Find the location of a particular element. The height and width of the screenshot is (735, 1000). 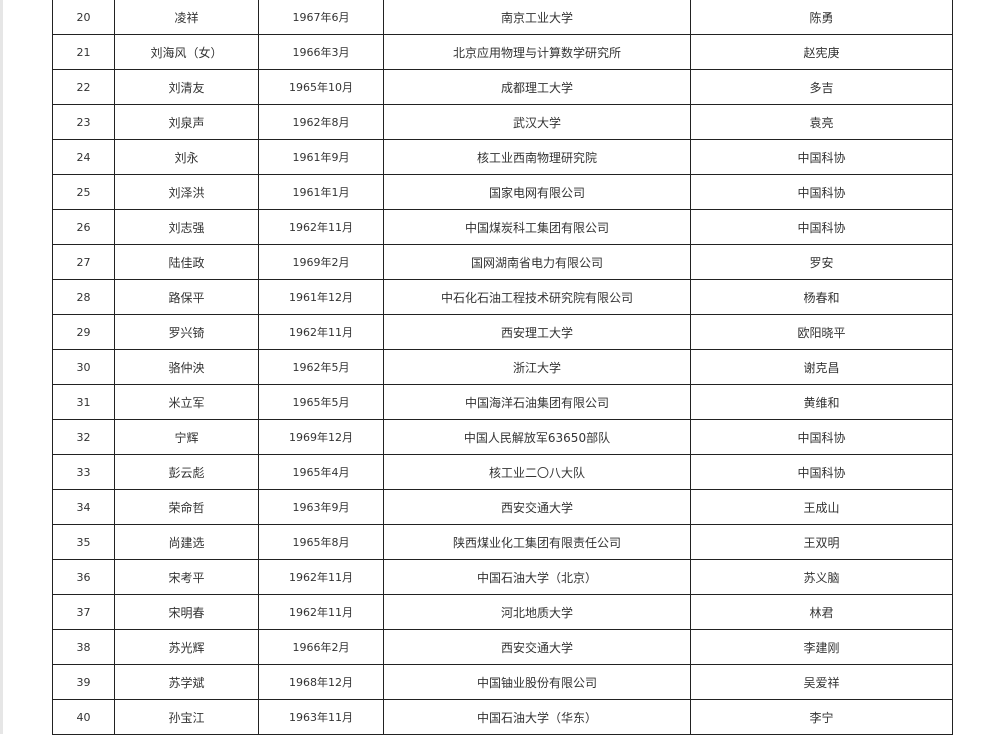

cell-organization: 浙江大学 is located at coordinates (537, 367).